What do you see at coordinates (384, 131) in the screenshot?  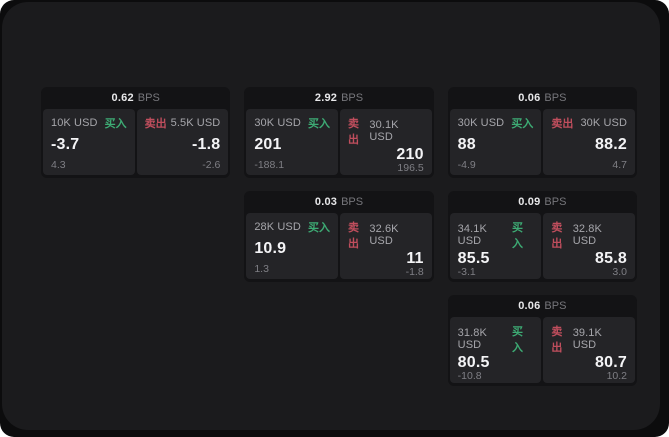 I see `sell-amount: 30.1K USD` at bounding box center [384, 131].